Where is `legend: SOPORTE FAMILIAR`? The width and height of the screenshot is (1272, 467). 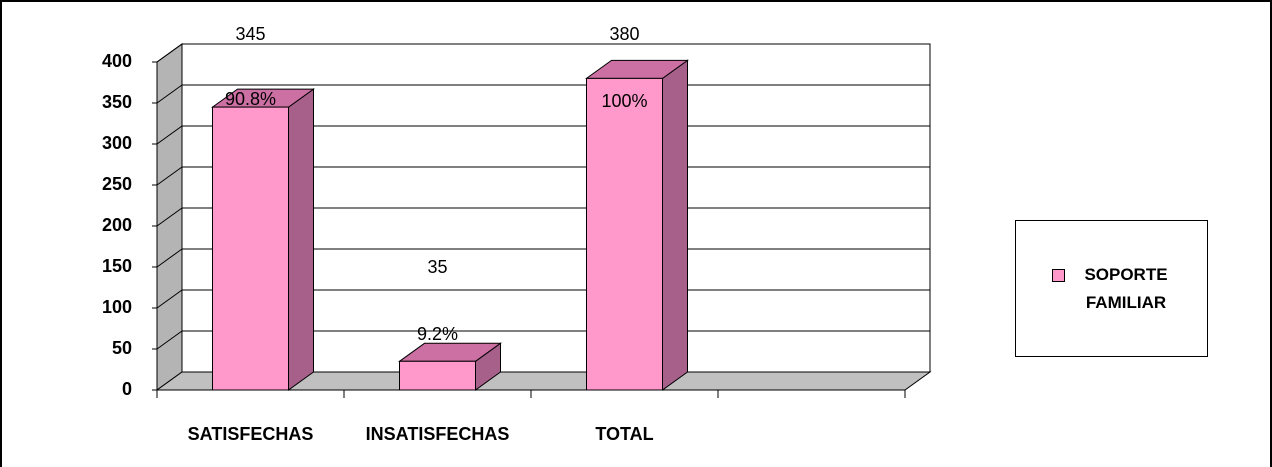 legend: SOPORTE FAMILIAR is located at coordinates (1111, 288).